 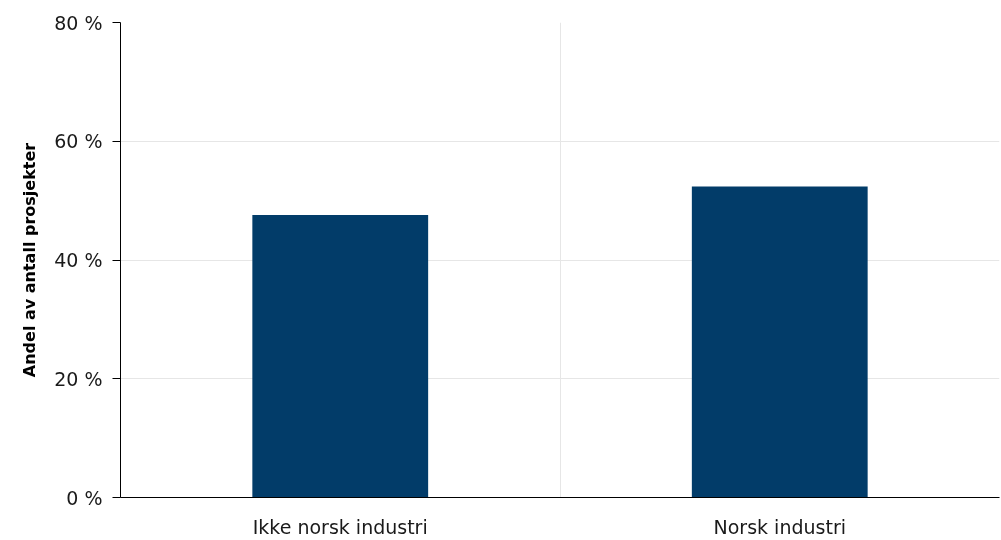 What do you see at coordinates (78, 141) in the screenshot?
I see `y-tick-label: 60 %` at bounding box center [78, 141].